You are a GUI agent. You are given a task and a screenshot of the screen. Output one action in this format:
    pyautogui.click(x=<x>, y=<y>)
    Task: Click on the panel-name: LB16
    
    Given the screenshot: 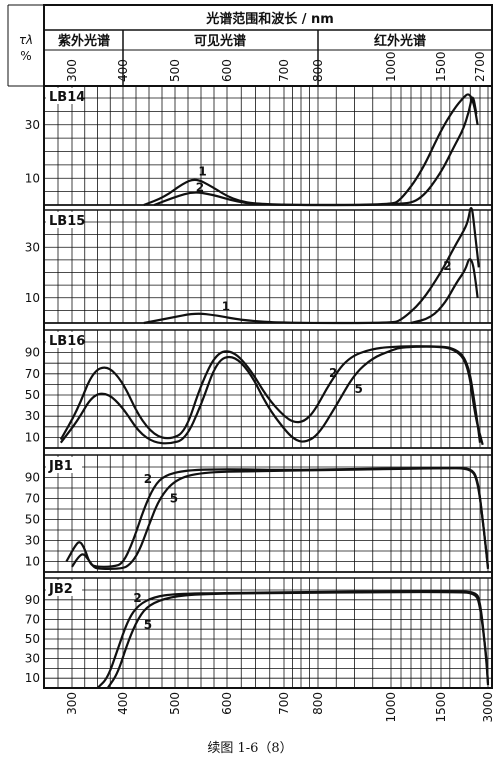 What is the action you would take?
    pyautogui.click(x=67, y=341)
    